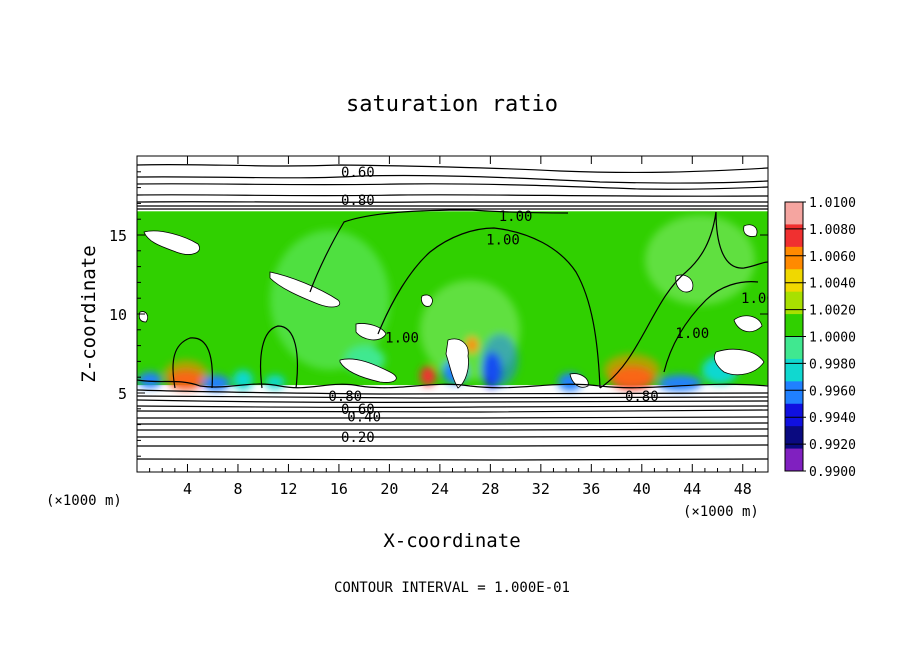 This screenshot has width=904, height=654. Describe the element at coordinates (642, 489) in the screenshot. I see `x-tick-label: 40` at that location.